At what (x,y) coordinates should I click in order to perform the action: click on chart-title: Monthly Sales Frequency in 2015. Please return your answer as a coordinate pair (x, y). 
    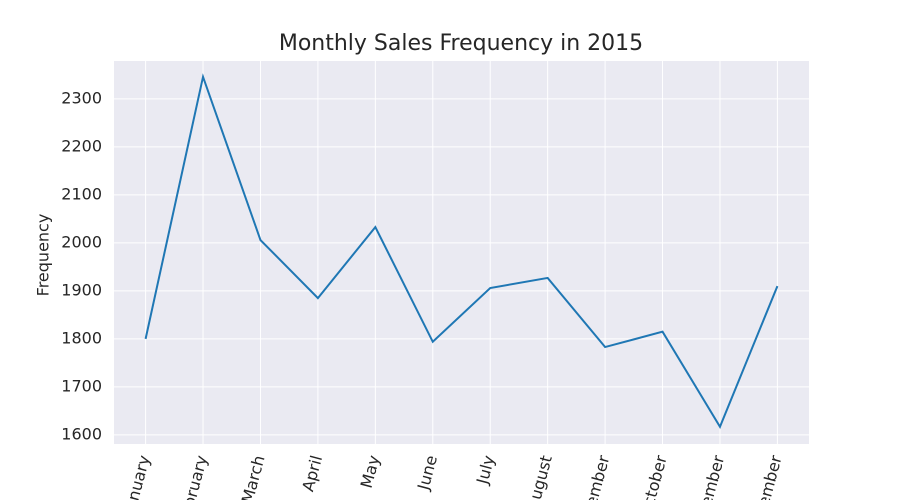
    Looking at the image, I should click on (461, 43).